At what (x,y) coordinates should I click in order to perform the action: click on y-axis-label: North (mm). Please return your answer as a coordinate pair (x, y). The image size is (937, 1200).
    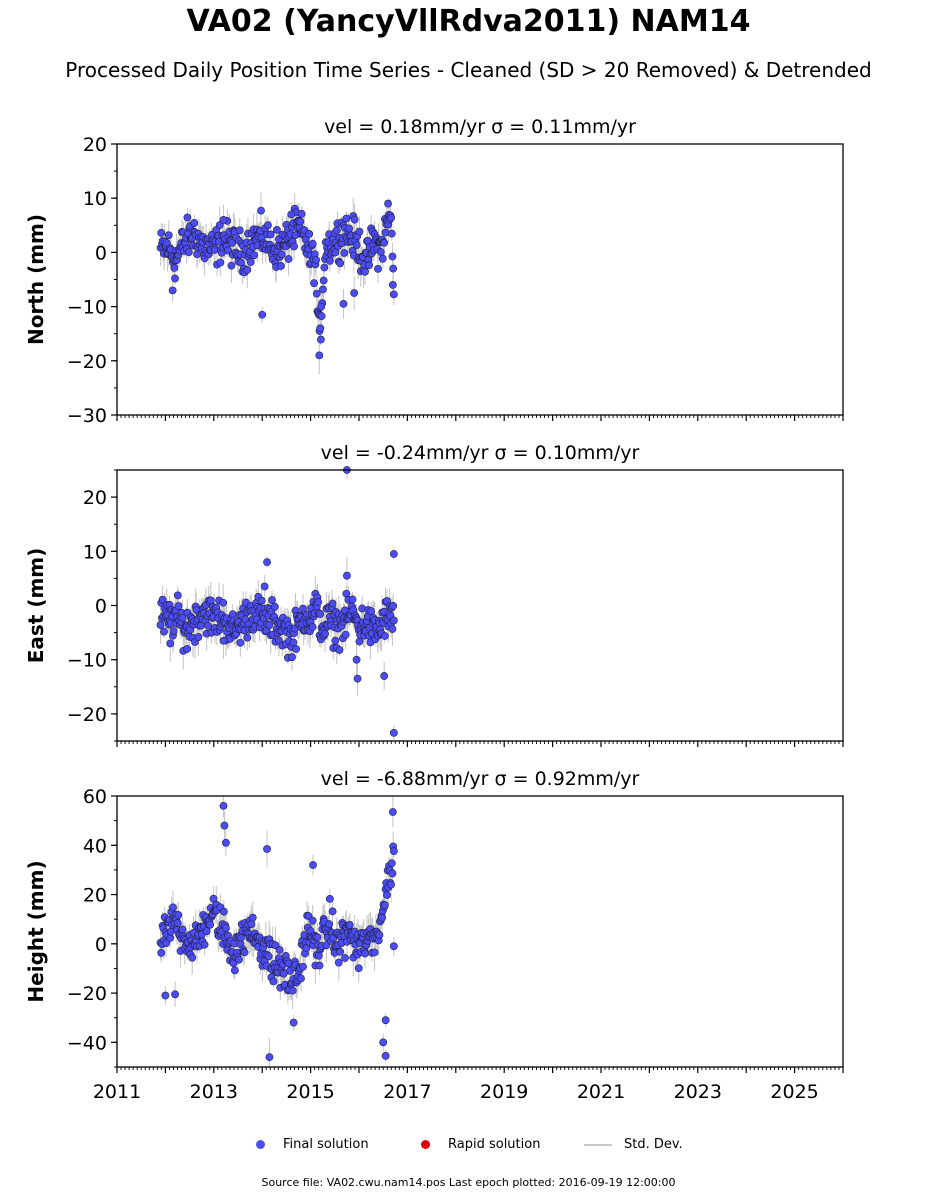
    Looking at the image, I should click on (36, 279).